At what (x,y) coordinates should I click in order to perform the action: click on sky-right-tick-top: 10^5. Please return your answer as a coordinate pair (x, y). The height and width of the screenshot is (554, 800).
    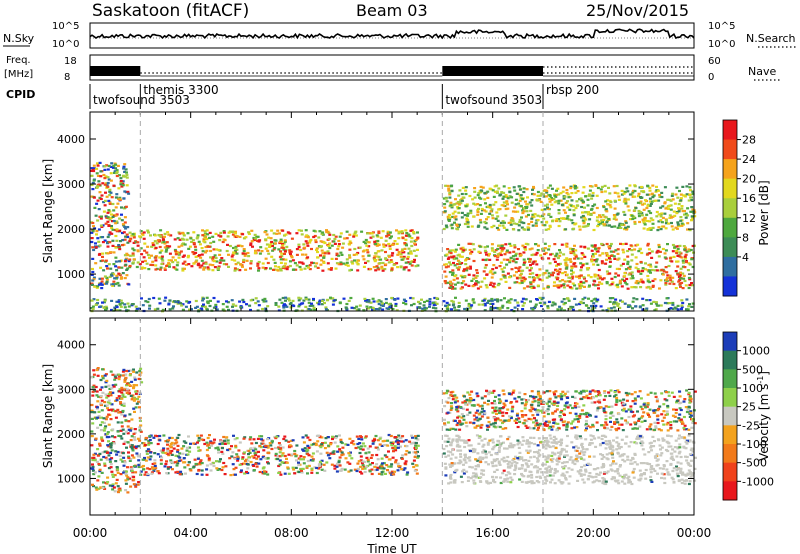
    Looking at the image, I should click on (721, 26).